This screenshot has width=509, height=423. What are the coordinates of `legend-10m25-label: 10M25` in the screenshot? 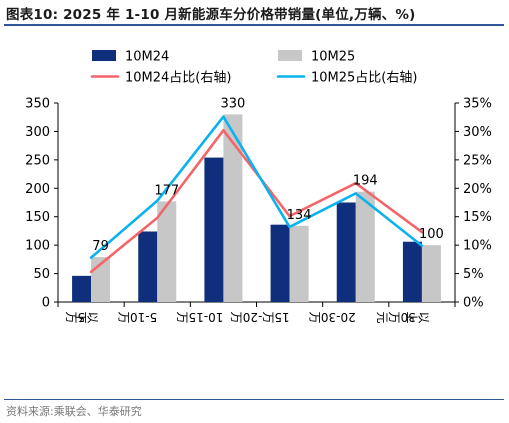 It's located at (333, 57).